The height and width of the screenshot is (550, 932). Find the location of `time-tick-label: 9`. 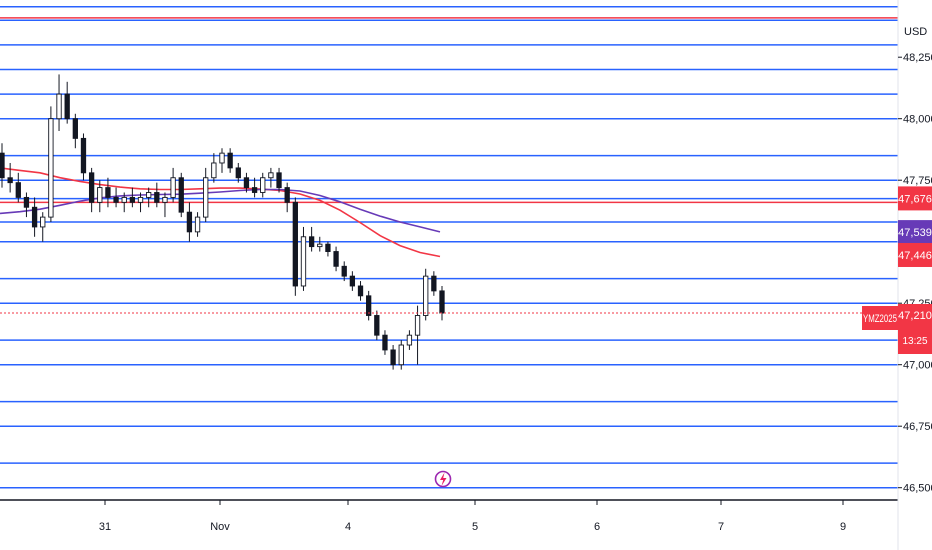

time-tick-label: 9 is located at coordinates (843, 527).